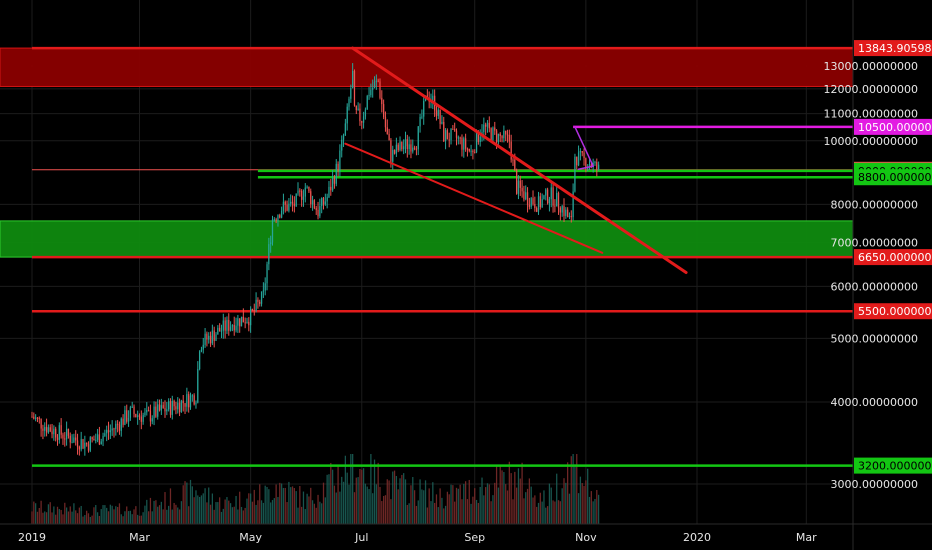 The width and height of the screenshot is (932, 550). What do you see at coordinates (874, 402) in the screenshot?
I see `y-tick-label-1: 4000.00000000` at bounding box center [874, 402].